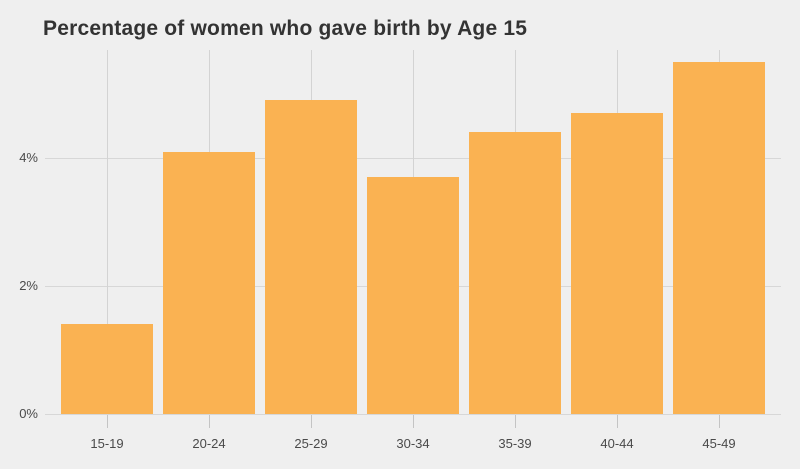 This screenshot has width=800, height=469. Describe the element at coordinates (617, 443) in the screenshot. I see `x-axis-tick-label: 40-44` at that location.